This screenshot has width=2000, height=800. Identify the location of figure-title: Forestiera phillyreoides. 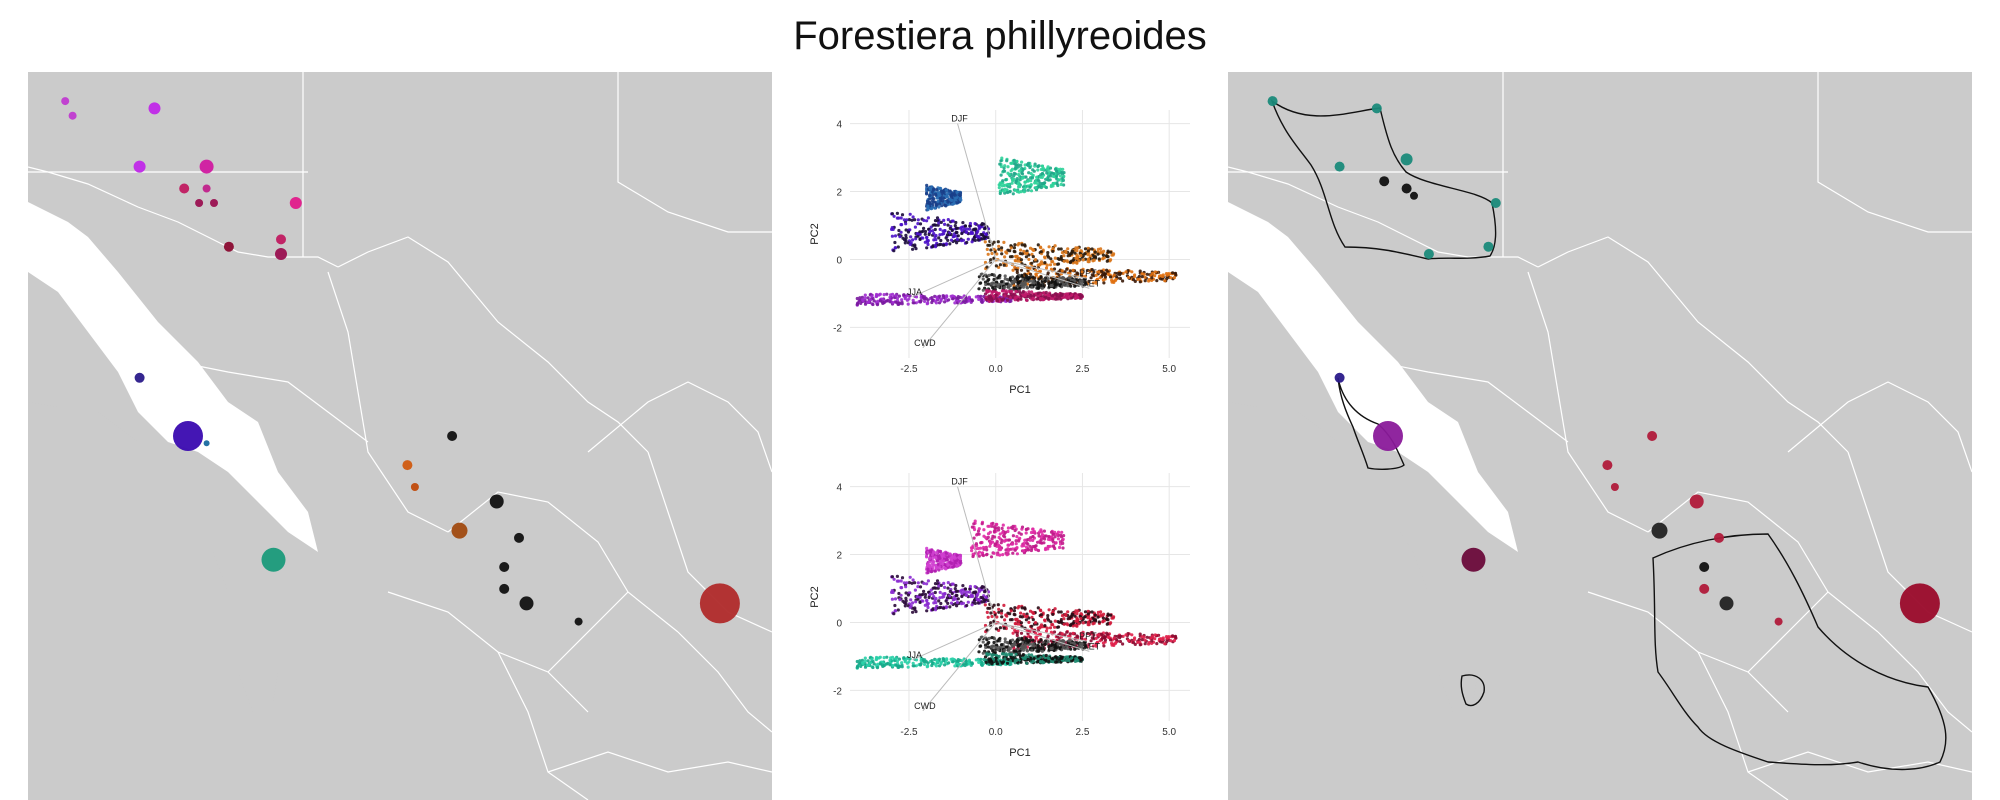
(1000, 36).